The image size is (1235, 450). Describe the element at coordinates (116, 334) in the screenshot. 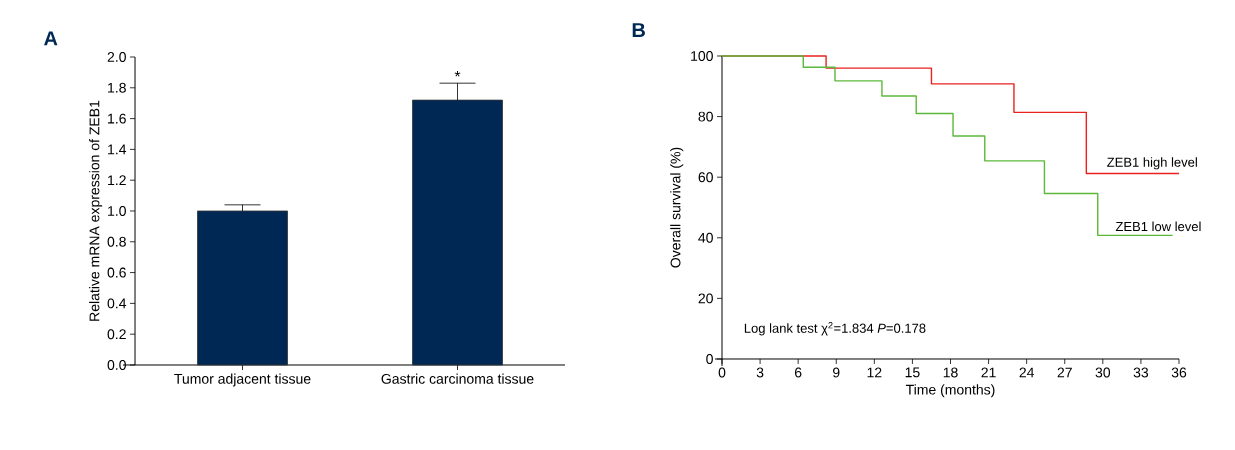

I see `y-tick-label: 0.2` at that location.